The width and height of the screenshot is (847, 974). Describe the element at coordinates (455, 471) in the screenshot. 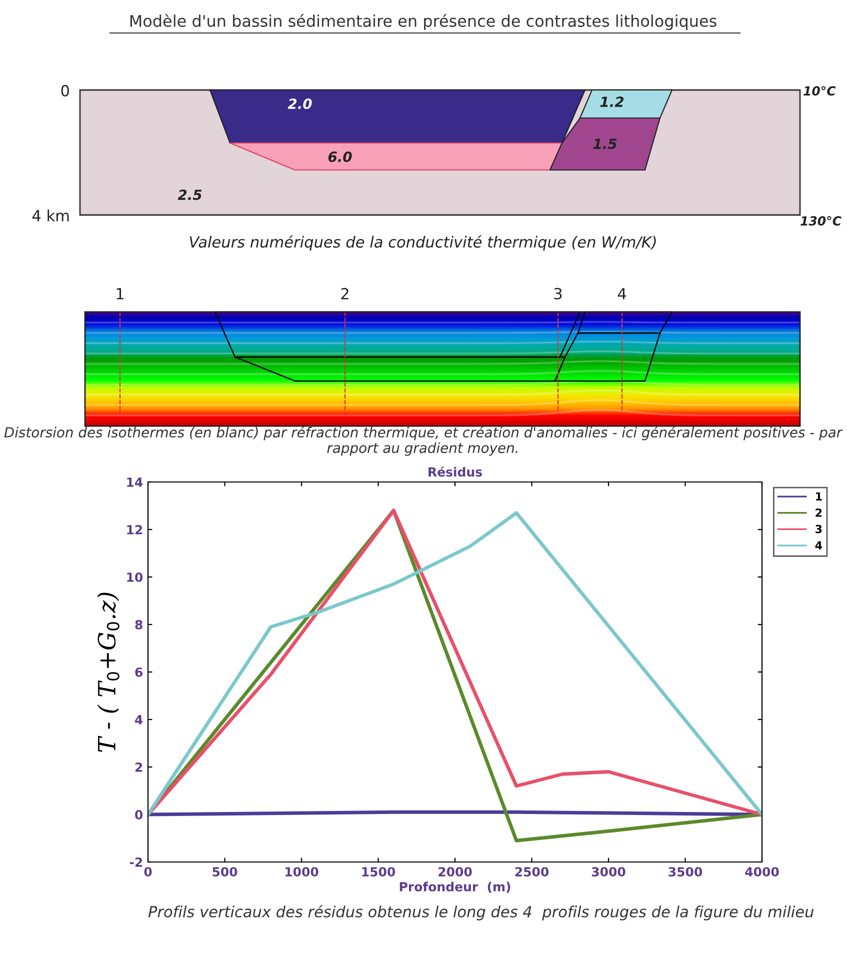

I see `chart-title: Résidus` at that location.